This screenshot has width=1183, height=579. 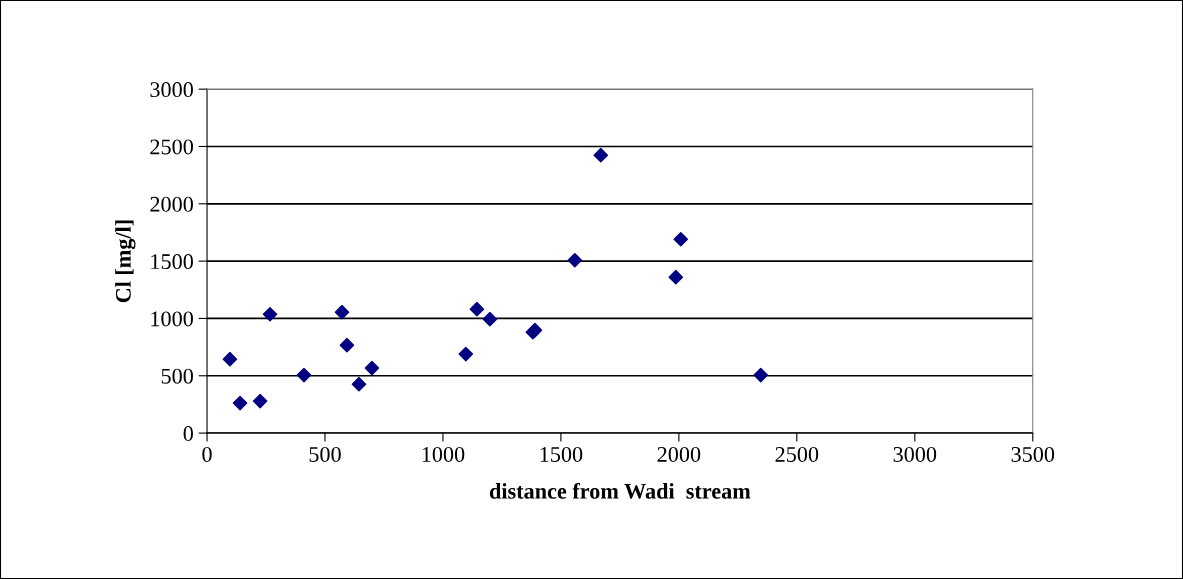 What do you see at coordinates (177, 376) in the screenshot?
I see `y-tick-label: 500` at bounding box center [177, 376].